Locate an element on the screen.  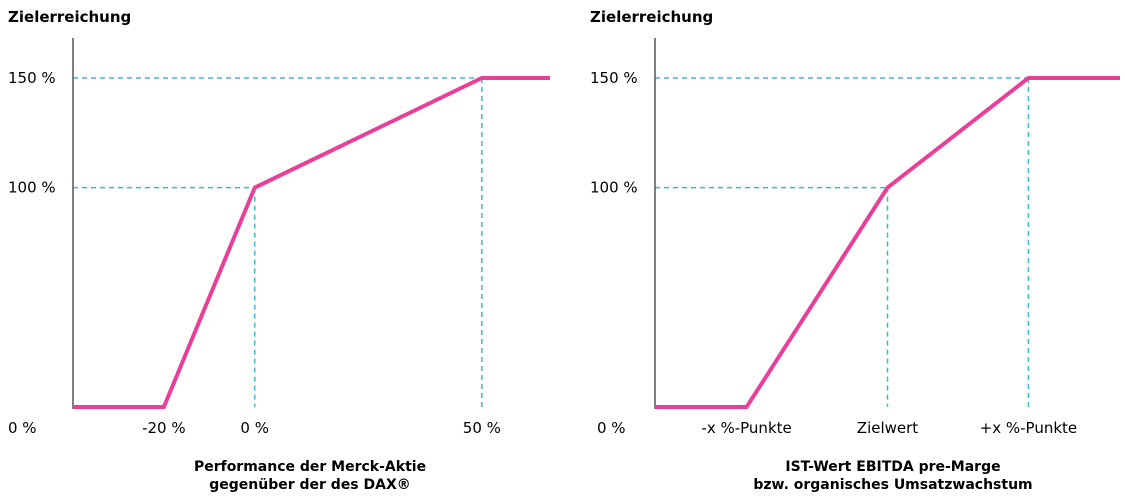
x-tick-label: 50 % is located at coordinates (482, 428).